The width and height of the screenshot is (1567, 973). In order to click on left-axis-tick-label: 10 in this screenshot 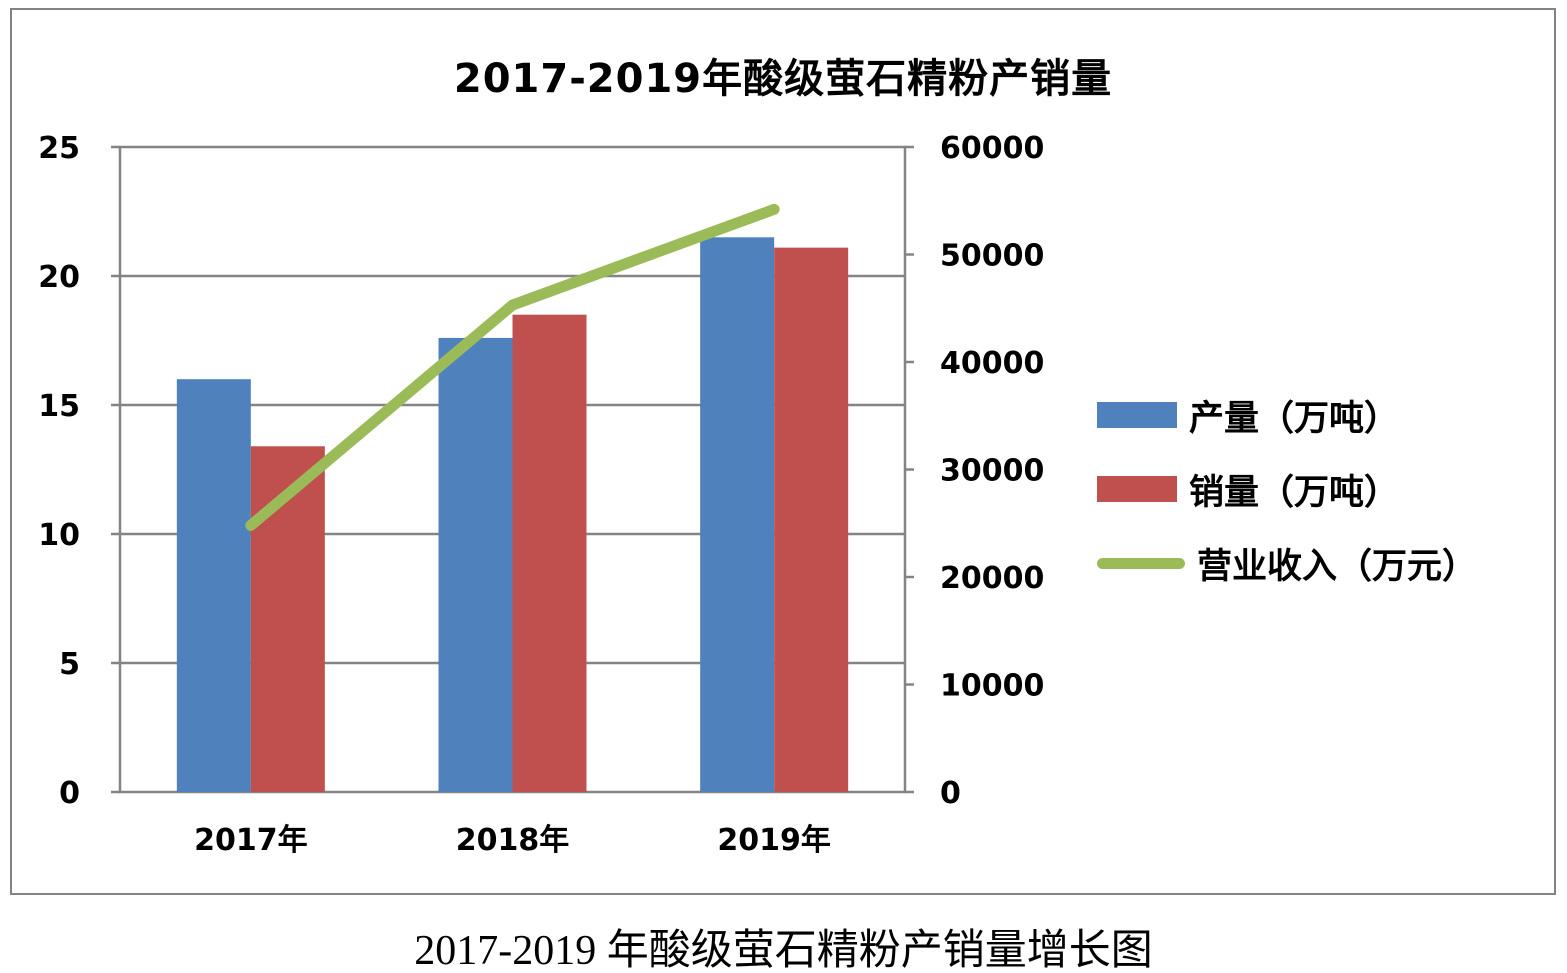, I will do `click(59, 535)`.